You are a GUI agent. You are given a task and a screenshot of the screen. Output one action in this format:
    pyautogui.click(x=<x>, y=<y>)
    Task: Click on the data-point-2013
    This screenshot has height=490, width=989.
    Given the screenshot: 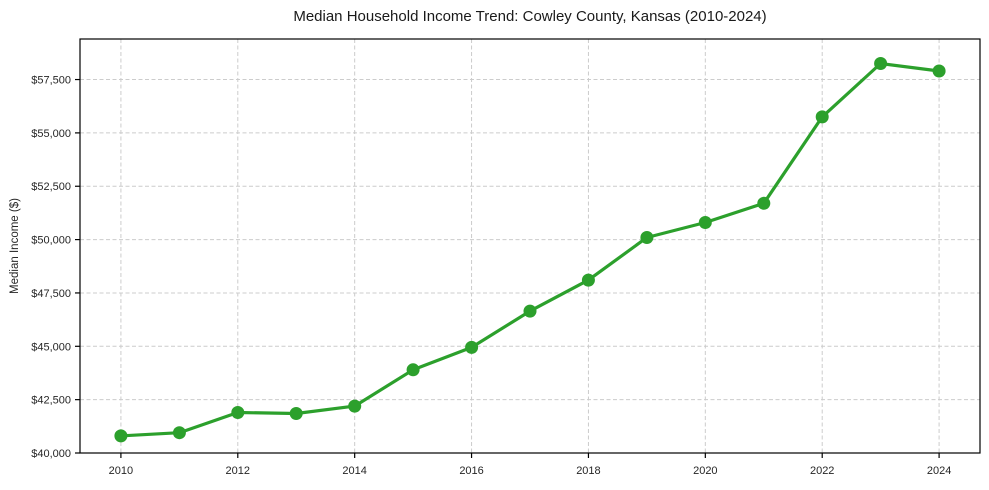 What is the action you would take?
    pyautogui.click(x=296, y=413)
    